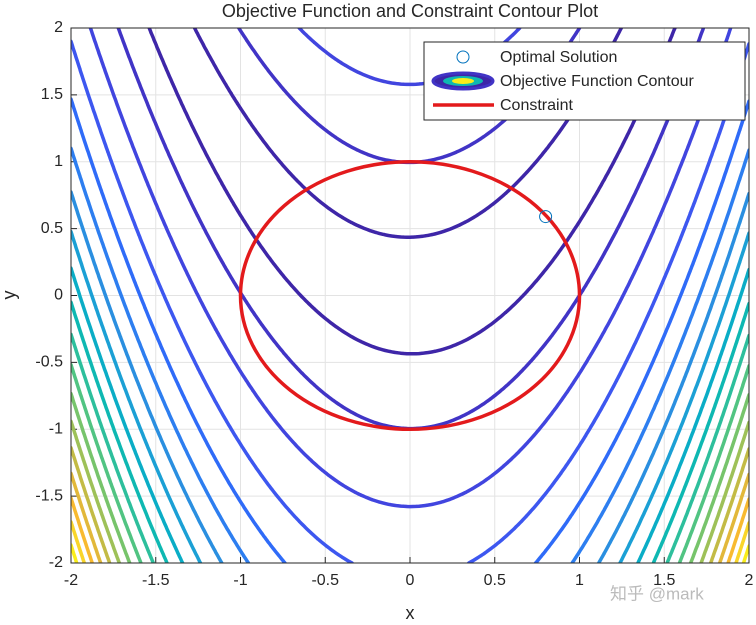 This screenshot has height=625, width=756. Describe the element at coordinates (240, 580) in the screenshot. I see `x-tick-label: -1` at that location.